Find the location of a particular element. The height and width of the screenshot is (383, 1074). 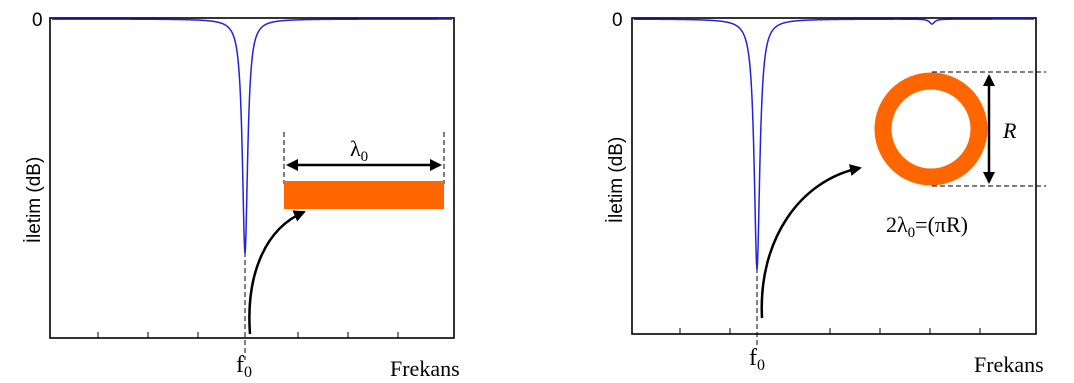

right-f0-tick-label: f0 is located at coordinates (757, 359).